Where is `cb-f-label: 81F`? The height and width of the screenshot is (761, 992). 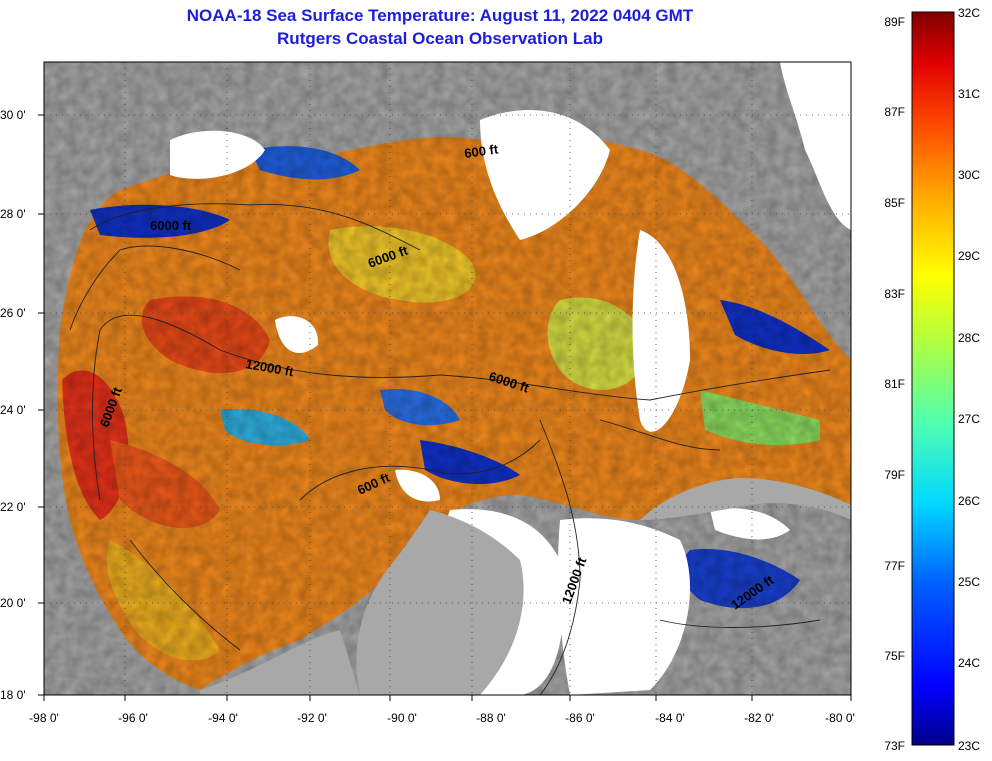 cb-f-label: 81F is located at coordinates (894, 384).